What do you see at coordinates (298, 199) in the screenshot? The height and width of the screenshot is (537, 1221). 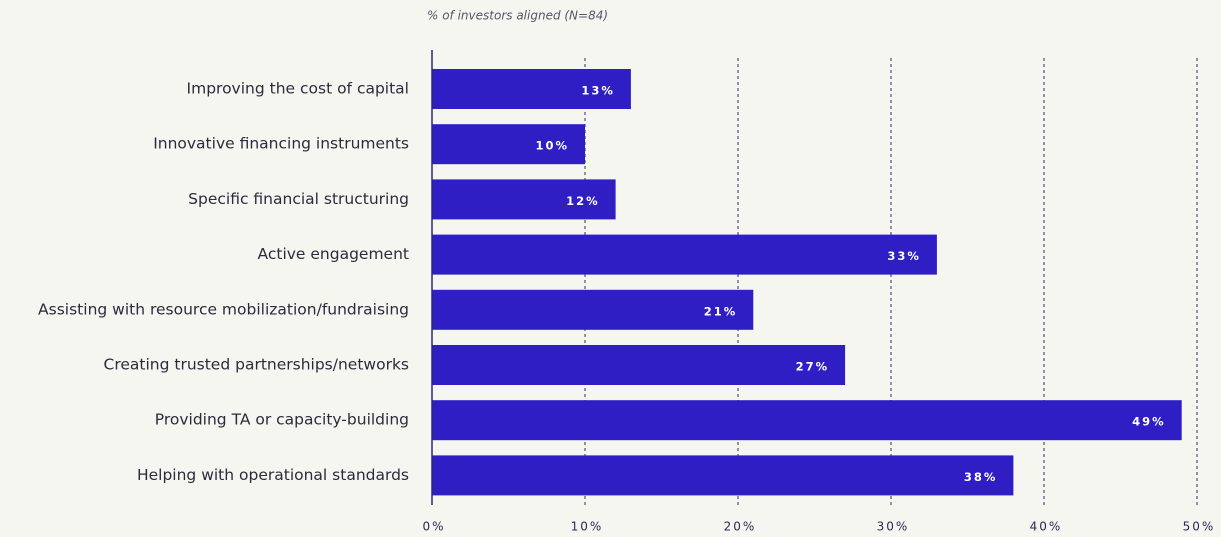 I see `category-label: Specific financial structuring` at bounding box center [298, 199].